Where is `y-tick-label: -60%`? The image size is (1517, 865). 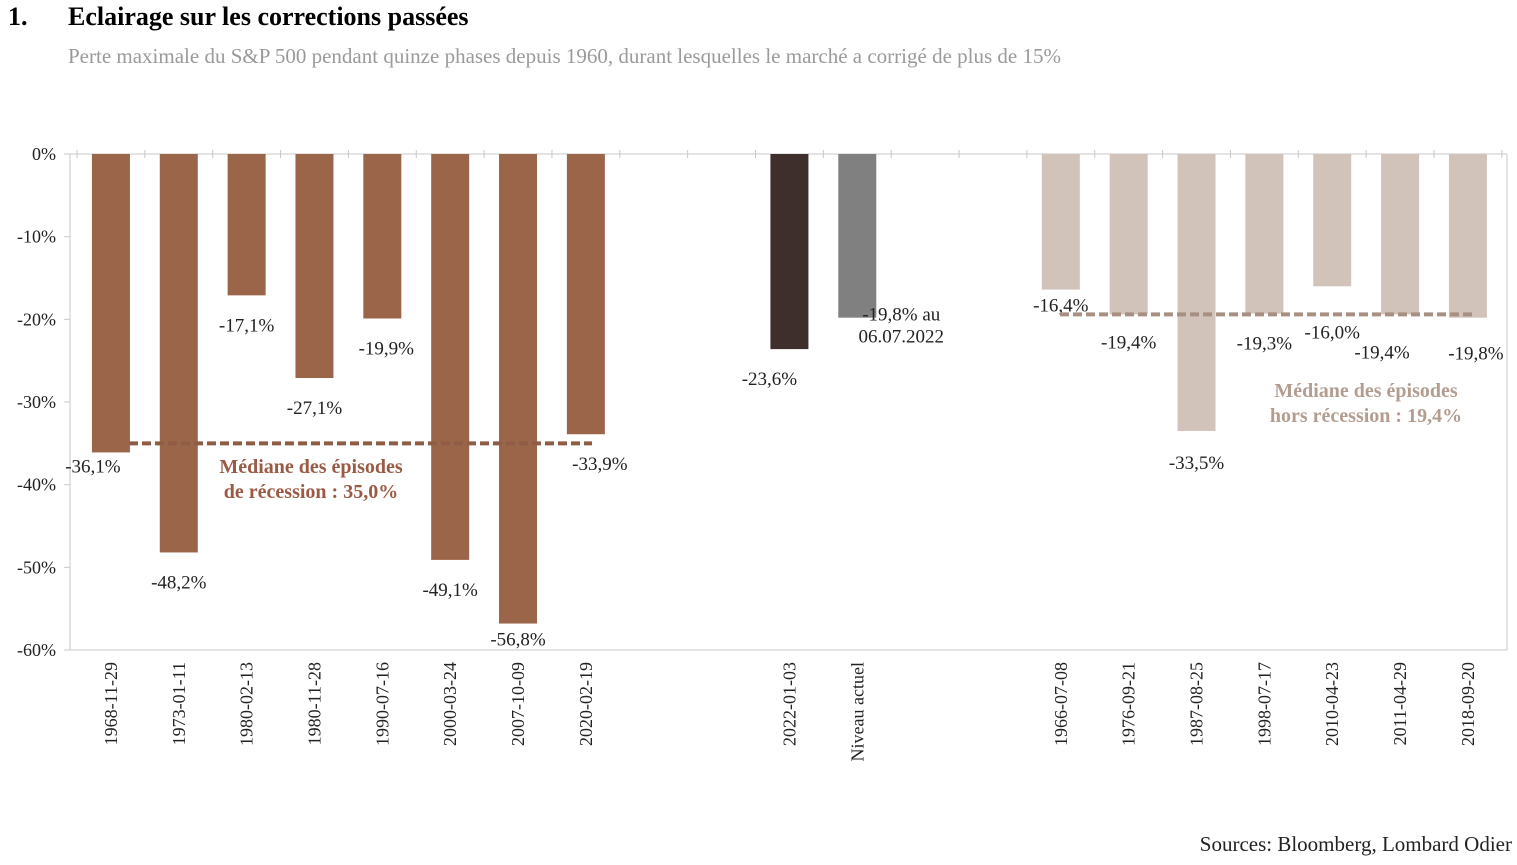 y-tick-label: -60% is located at coordinates (36, 650).